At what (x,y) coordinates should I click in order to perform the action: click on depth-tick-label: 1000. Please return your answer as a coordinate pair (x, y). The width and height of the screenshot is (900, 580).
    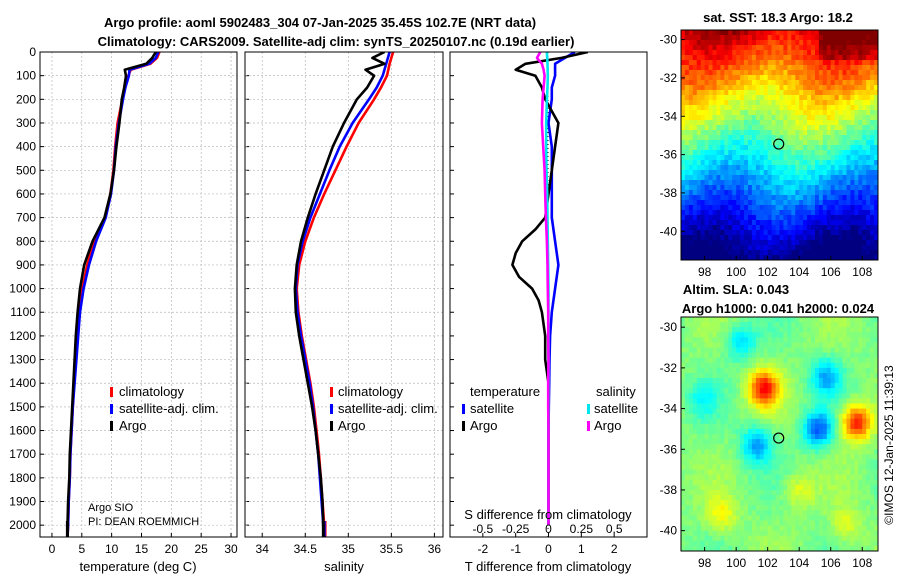
    Looking at the image, I should click on (22, 289).